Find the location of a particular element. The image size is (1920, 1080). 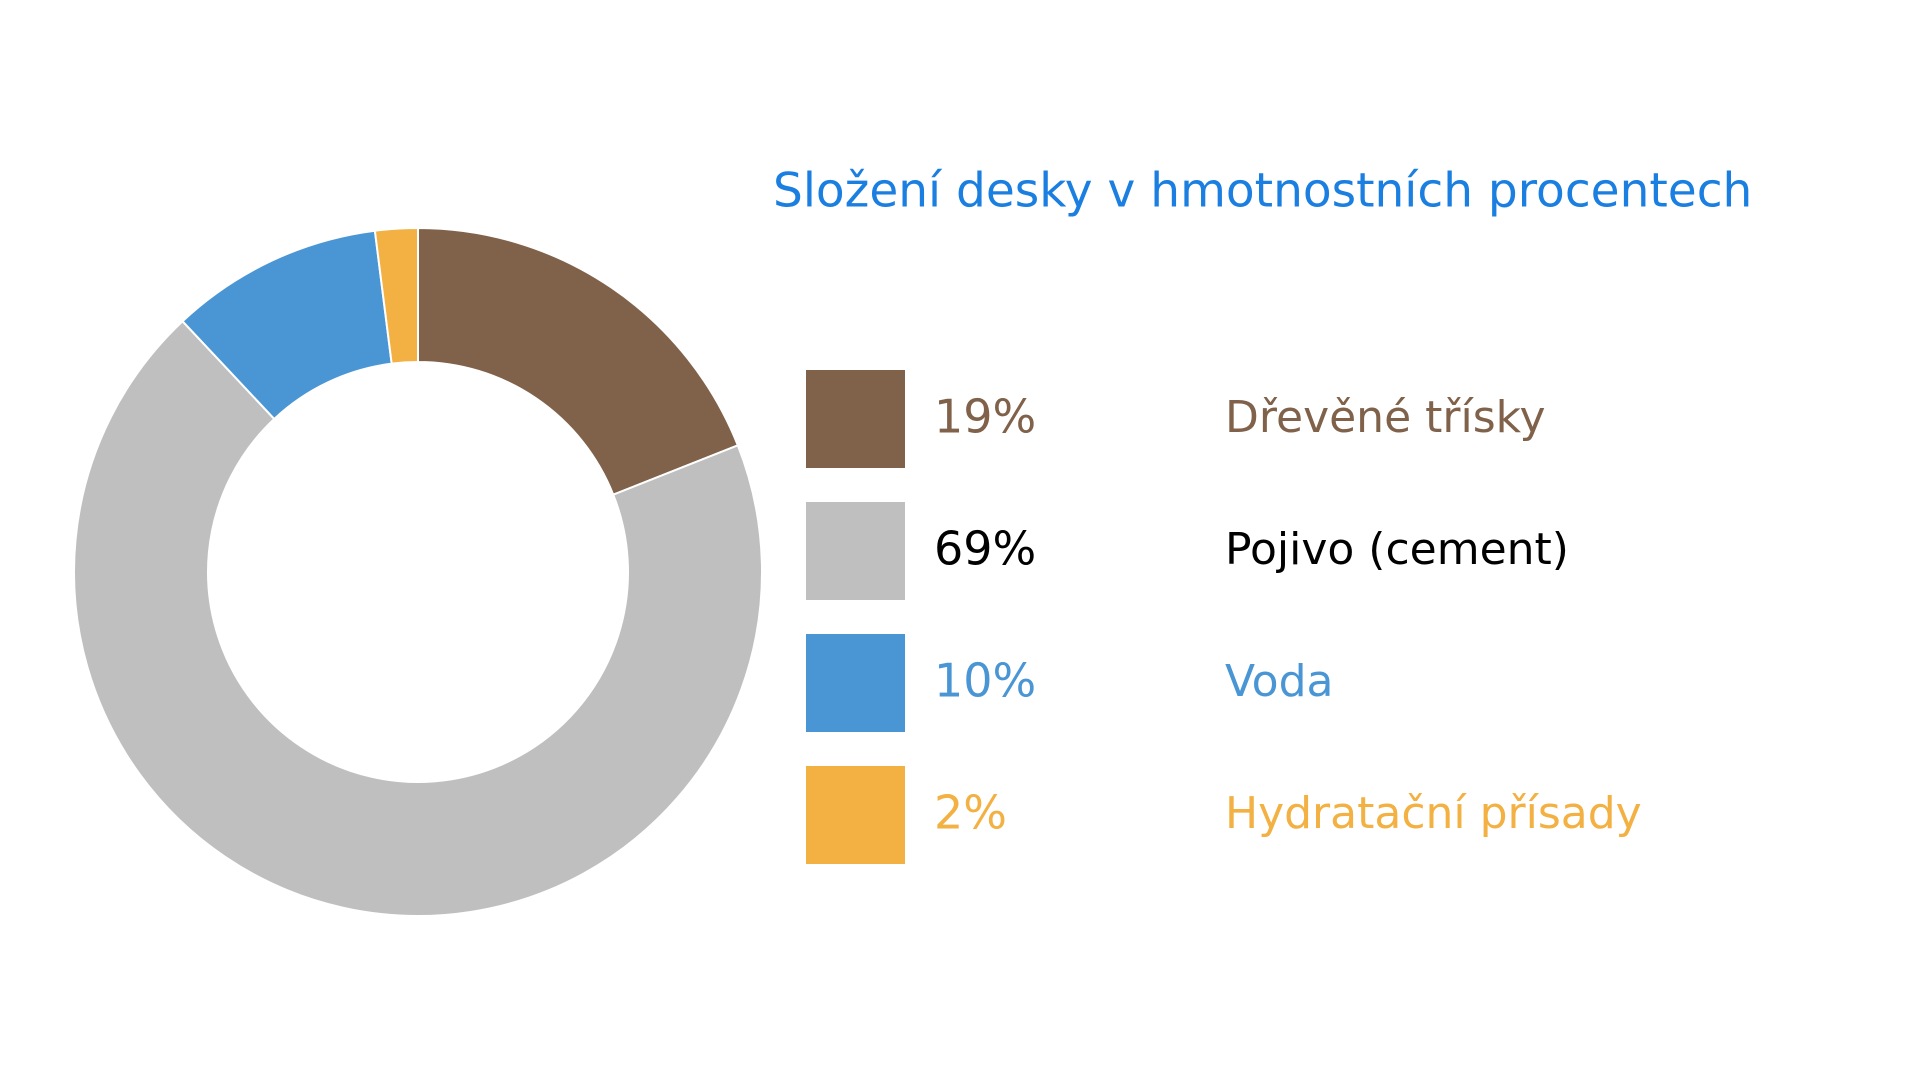

value-label: 2% is located at coordinates (970, 813).